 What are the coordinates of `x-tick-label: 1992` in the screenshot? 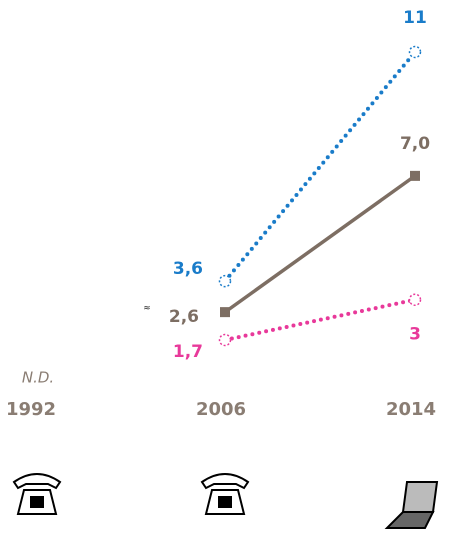 It's located at (31, 409).